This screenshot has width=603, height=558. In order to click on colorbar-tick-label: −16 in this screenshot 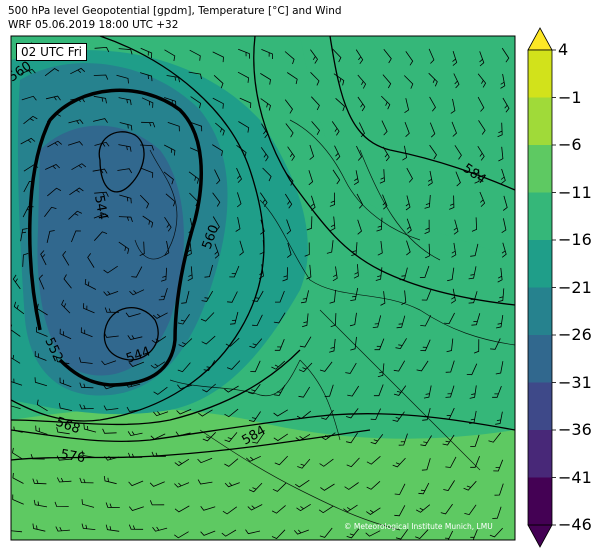, I will do `click(575, 239)`.